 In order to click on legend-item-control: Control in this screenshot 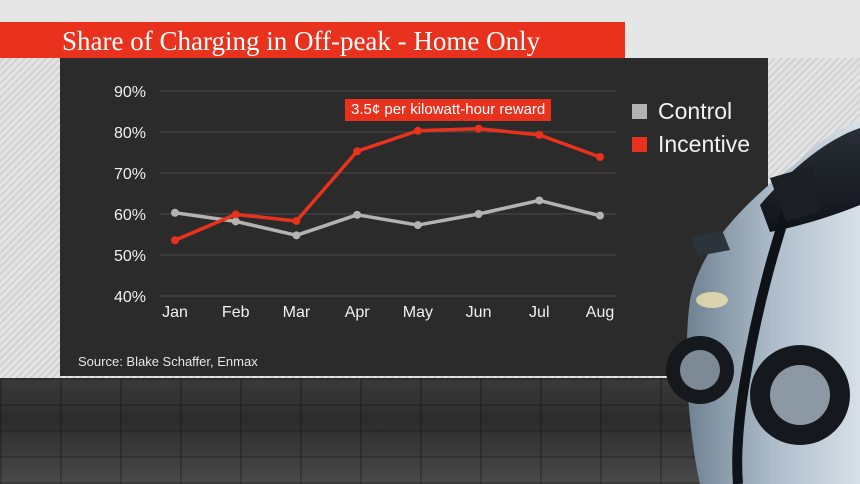, I will do `click(691, 111)`.